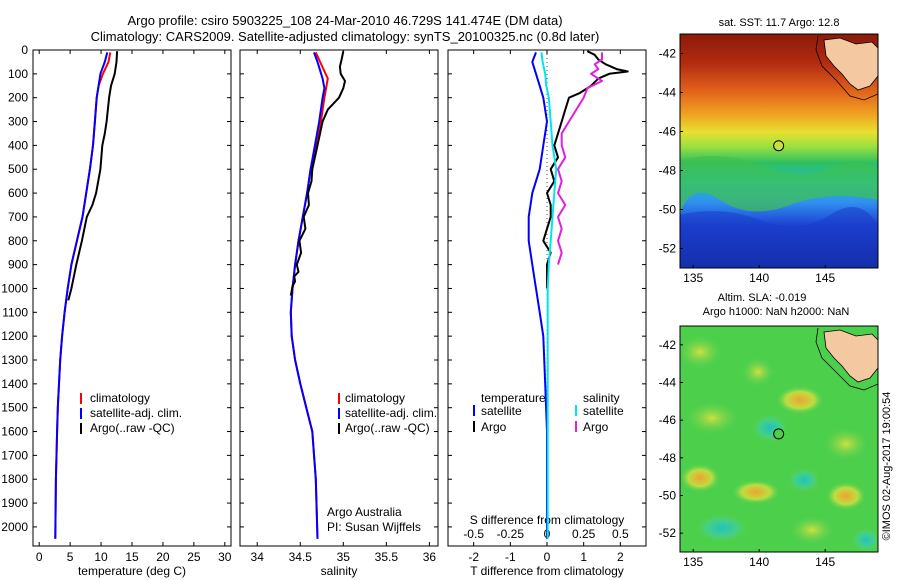 The height and width of the screenshot is (580, 900). What do you see at coordinates (779, 434) in the screenshot?
I see `sla-argo-marker` at bounding box center [779, 434].